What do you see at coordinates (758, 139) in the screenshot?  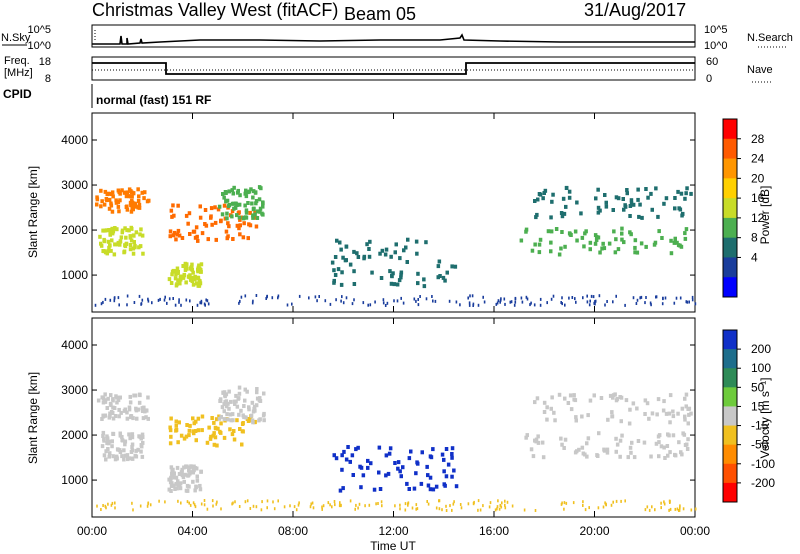 I see `colorbar-tick-label: 28` at bounding box center [758, 139].